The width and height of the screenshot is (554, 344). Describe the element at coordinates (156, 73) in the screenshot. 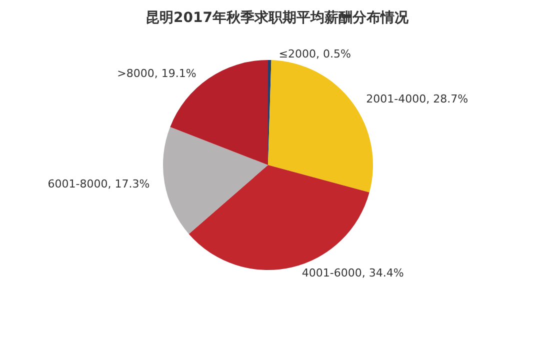

I see `slice-label: >8000, 19.1%` at that location.